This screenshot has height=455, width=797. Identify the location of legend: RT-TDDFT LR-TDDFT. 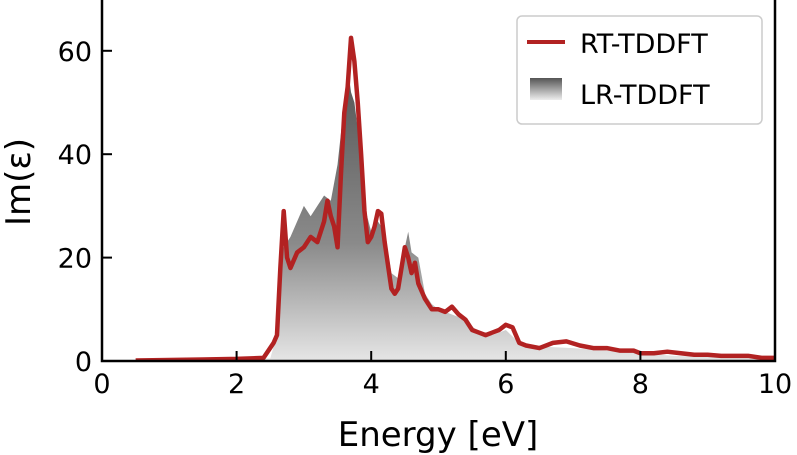
(639, 70).